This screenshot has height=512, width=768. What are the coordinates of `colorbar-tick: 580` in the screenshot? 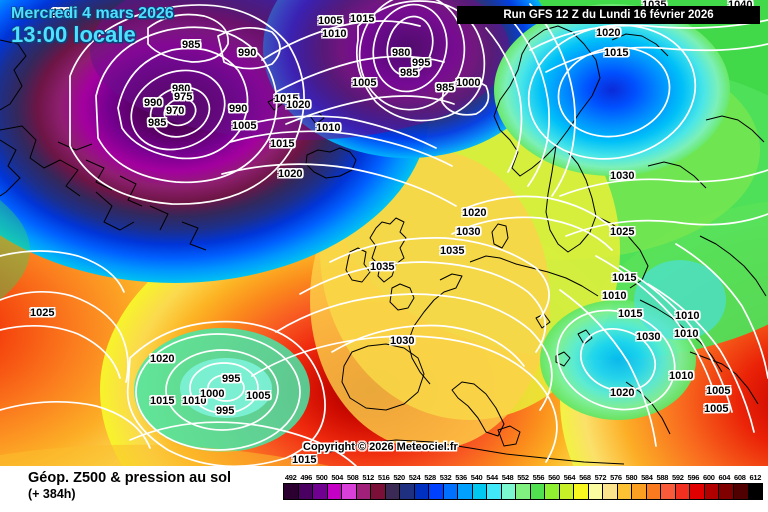 It's located at (631, 477).